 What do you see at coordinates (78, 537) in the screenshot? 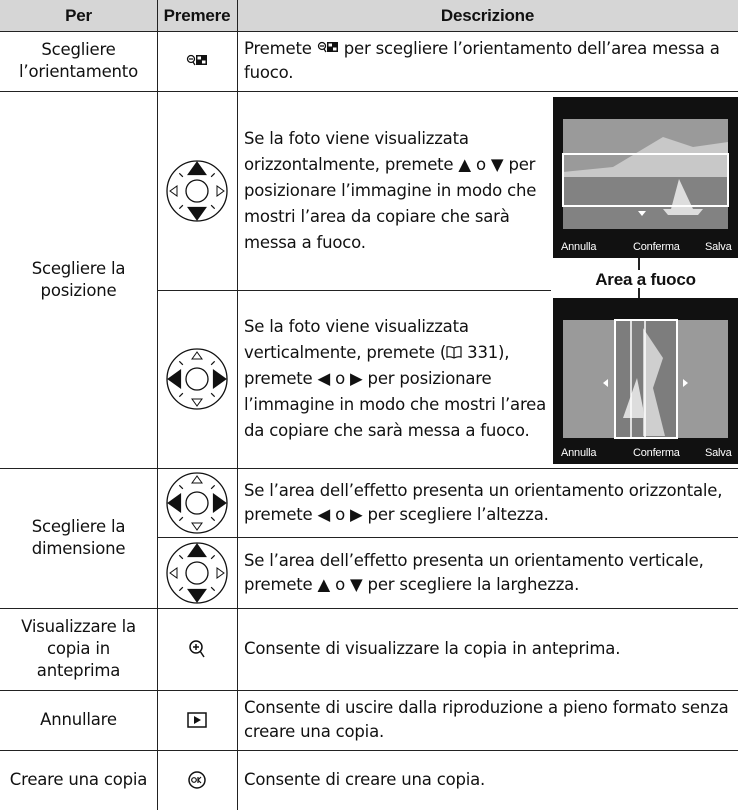
I see `action: Scegliere la dimensione` at bounding box center [78, 537].